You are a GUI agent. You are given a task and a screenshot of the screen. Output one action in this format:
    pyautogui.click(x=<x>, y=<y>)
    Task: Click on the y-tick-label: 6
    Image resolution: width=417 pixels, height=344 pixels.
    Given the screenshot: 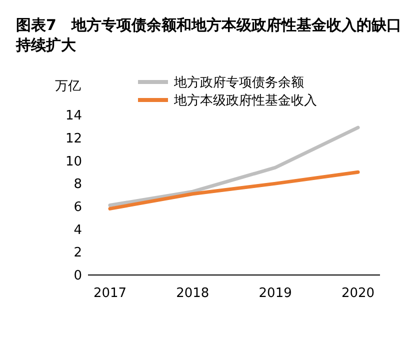 What is the action you would take?
    pyautogui.click(x=78, y=207)
    